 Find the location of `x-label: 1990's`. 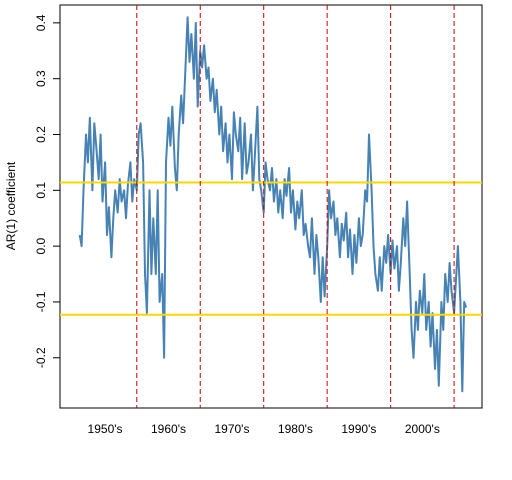

x-label: 1990's is located at coordinates (358, 429).